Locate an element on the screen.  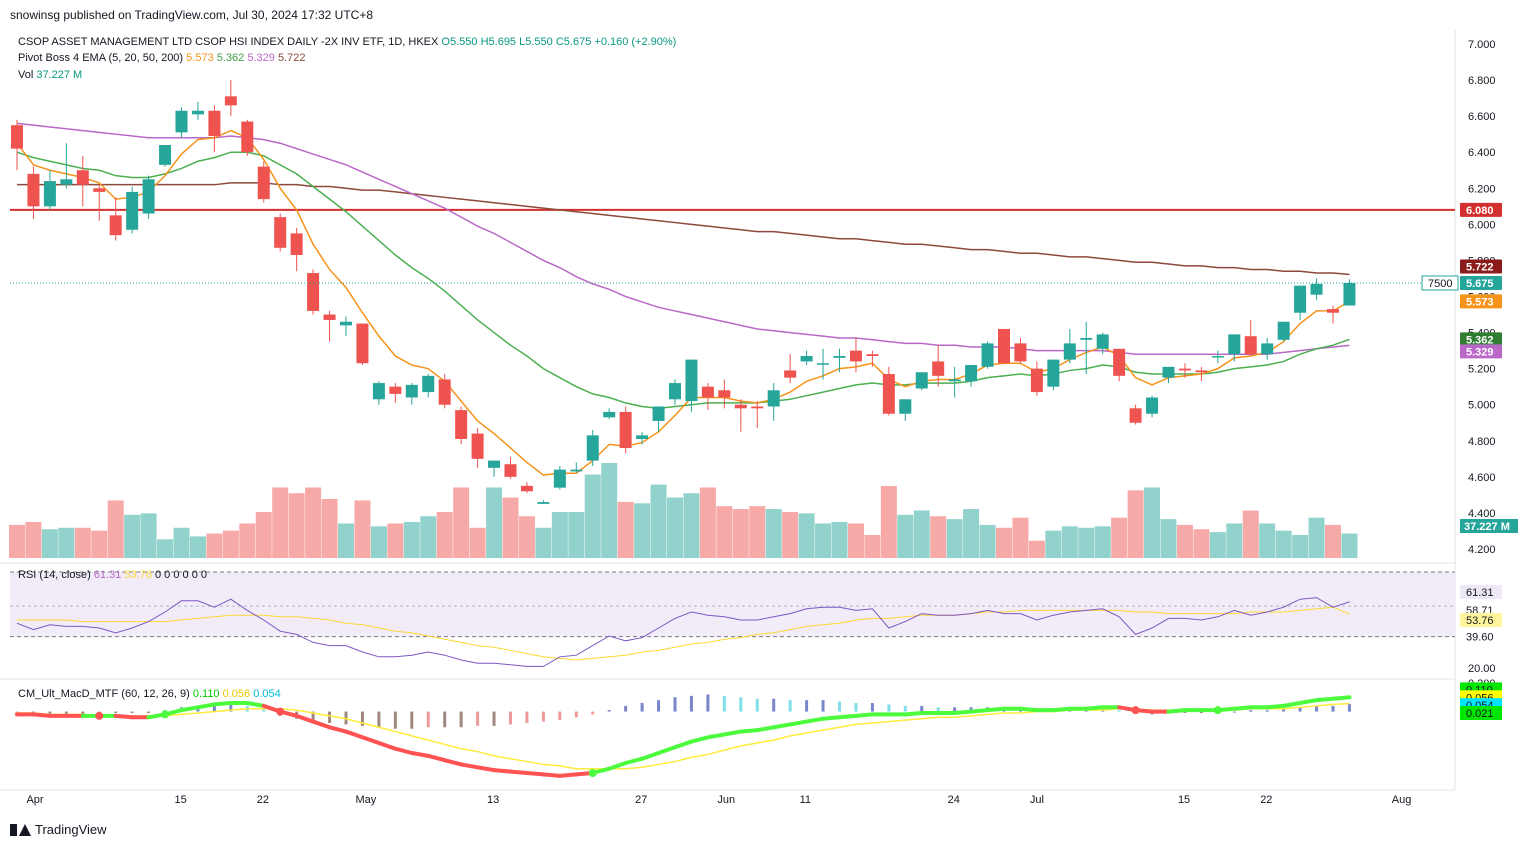
rsi-scale-tag is located at coordinates (1481, 636).